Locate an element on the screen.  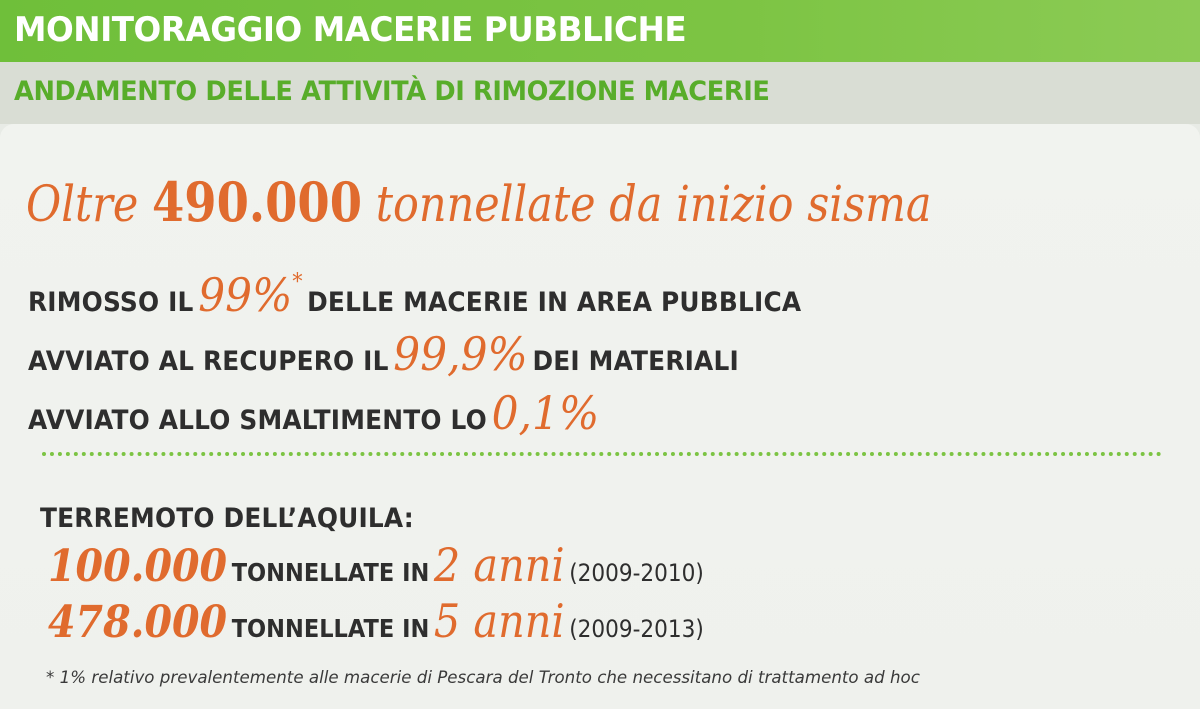
headline-prefix: Oltre is located at coordinates (82, 204).